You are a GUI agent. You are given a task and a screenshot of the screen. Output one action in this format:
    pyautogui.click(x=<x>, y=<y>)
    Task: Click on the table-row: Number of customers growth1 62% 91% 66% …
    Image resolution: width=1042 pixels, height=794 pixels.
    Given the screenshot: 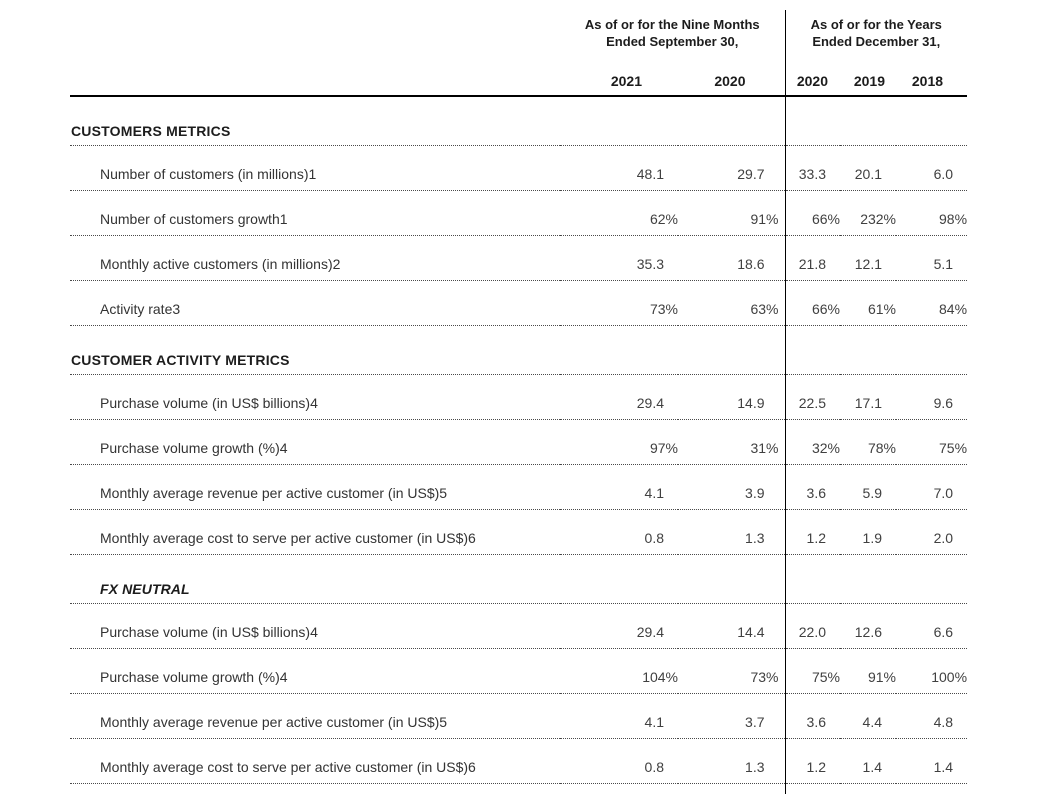 What is the action you would take?
    pyautogui.click(x=519, y=213)
    